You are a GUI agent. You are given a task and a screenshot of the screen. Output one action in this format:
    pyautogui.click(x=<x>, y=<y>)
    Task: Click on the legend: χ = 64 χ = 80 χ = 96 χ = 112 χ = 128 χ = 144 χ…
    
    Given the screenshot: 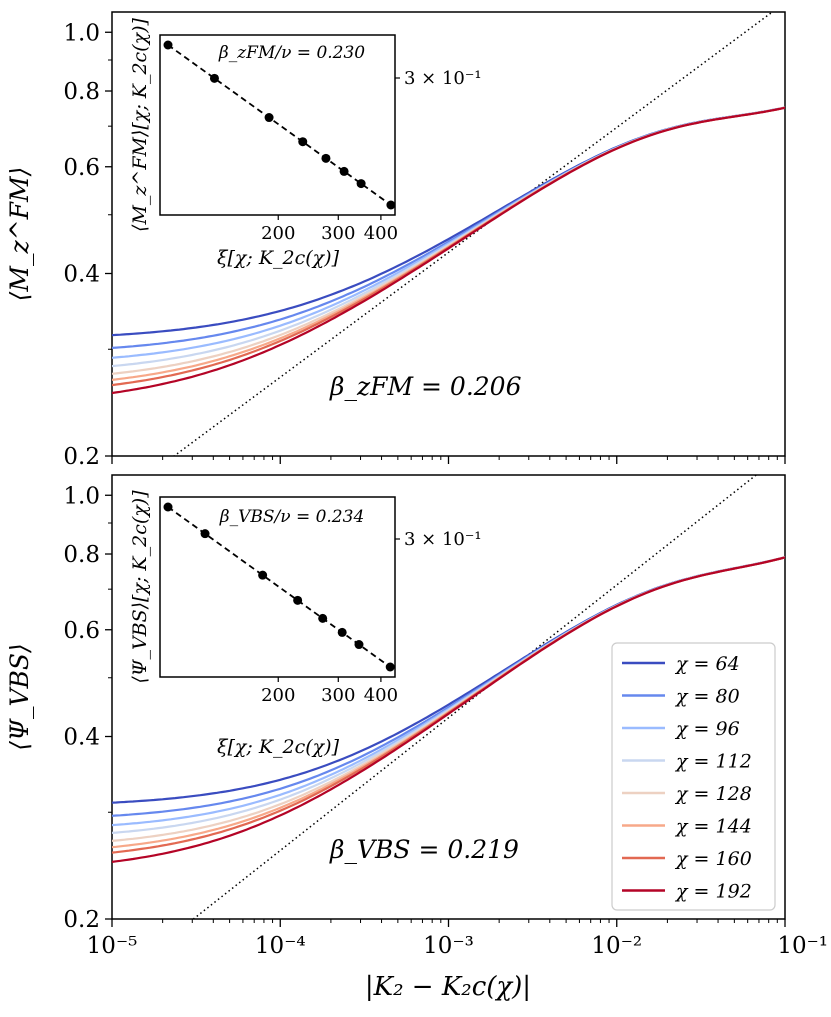 What is the action you would take?
    pyautogui.click(x=693, y=776)
    